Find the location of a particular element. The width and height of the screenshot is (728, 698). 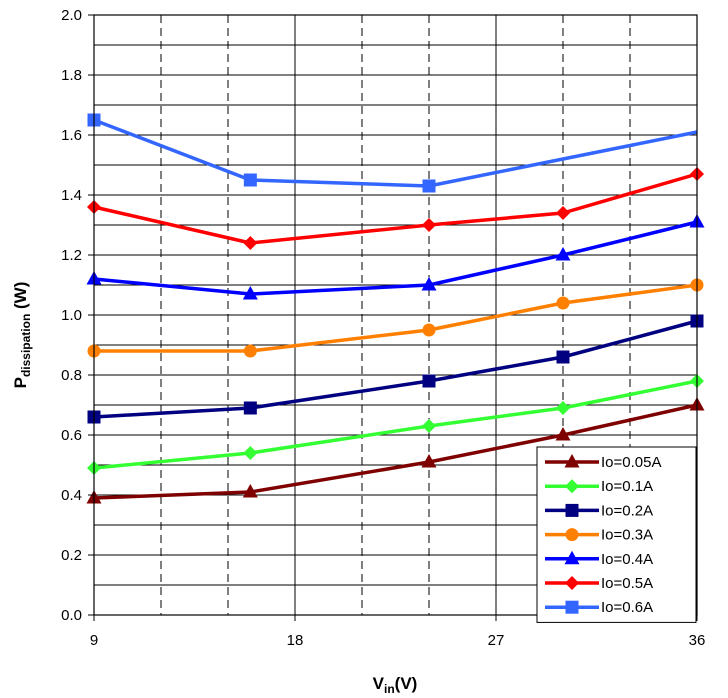

y-tick-label: 1.4 is located at coordinates (71, 195).